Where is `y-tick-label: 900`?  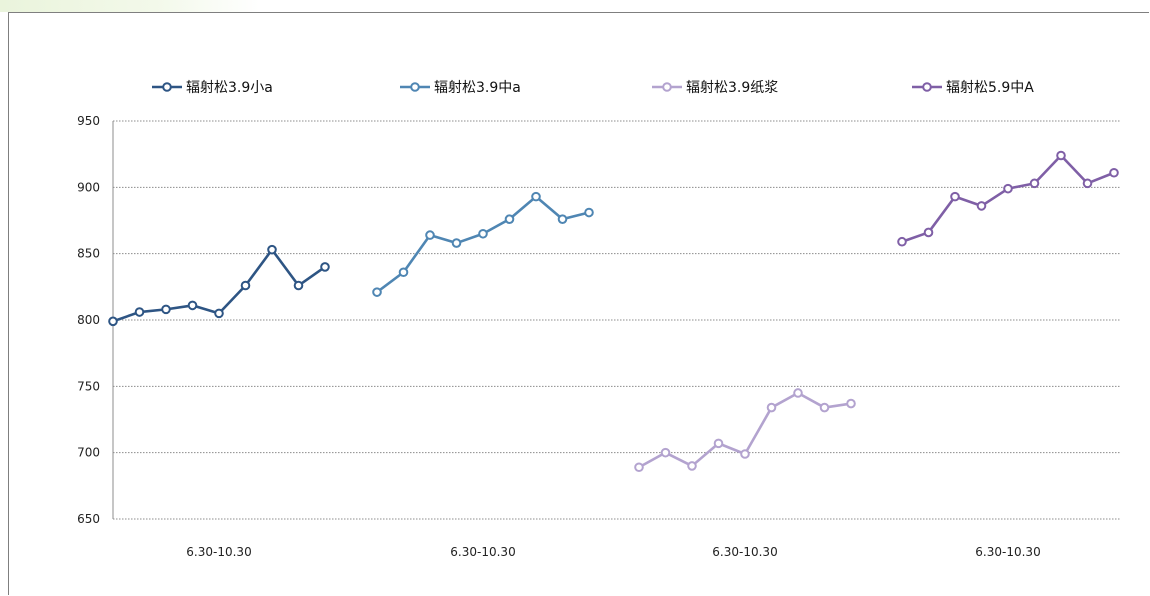 y-tick-label: 900 is located at coordinates (88, 187).